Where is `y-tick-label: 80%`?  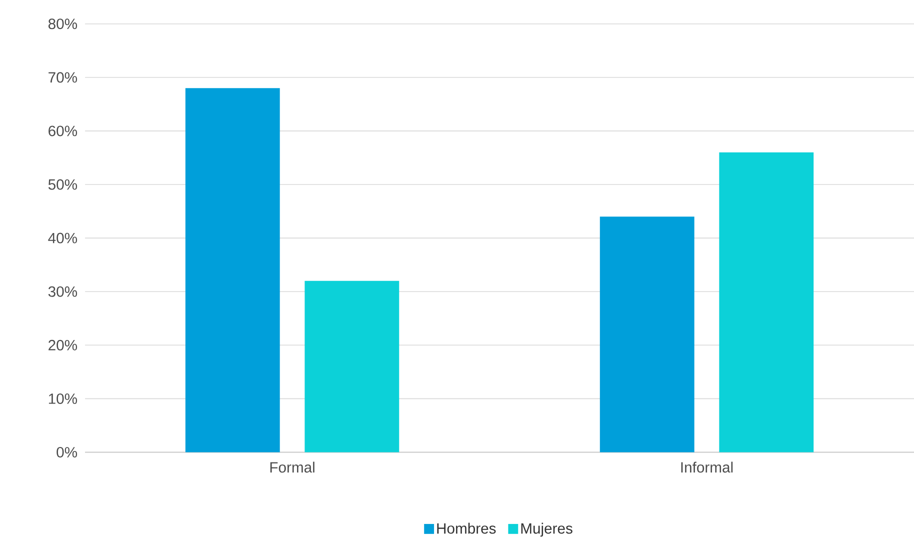 y-tick-label: 80% is located at coordinates (63, 24).